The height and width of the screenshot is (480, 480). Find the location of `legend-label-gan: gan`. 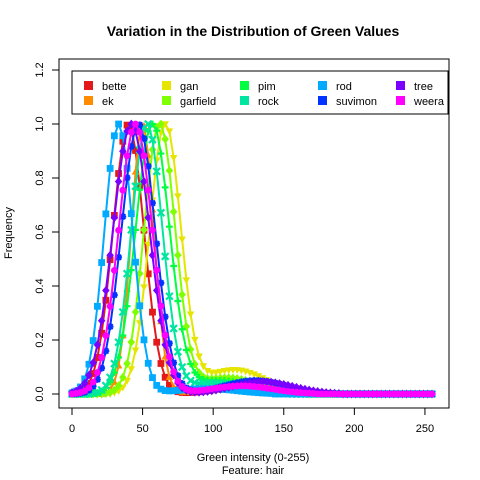

legend-label-gan: gan is located at coordinates (189, 87).